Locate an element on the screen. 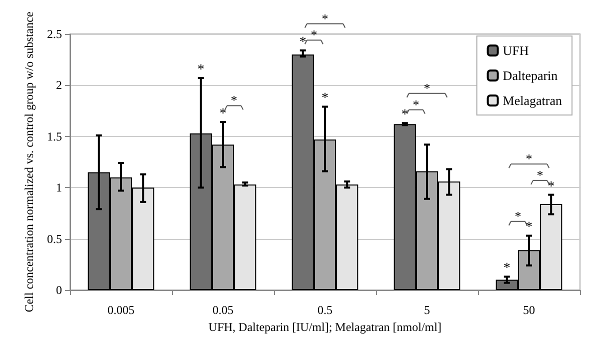 This screenshot has height=346, width=600. y-tick-label: 2 is located at coordinates (59, 85).